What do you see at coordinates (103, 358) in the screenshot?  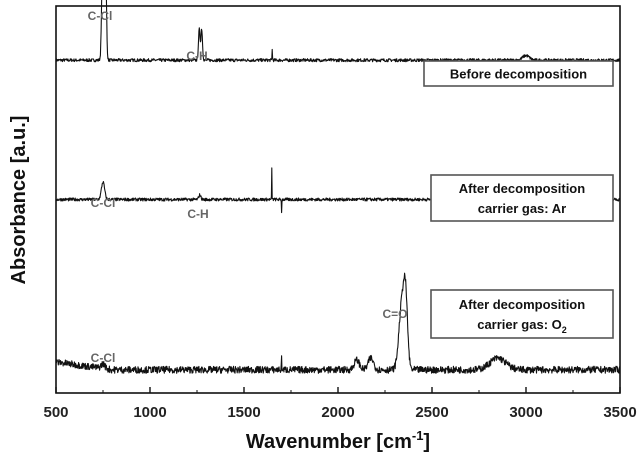 I see `peak-label-c-cl-3: C-Cl` at bounding box center [103, 358].